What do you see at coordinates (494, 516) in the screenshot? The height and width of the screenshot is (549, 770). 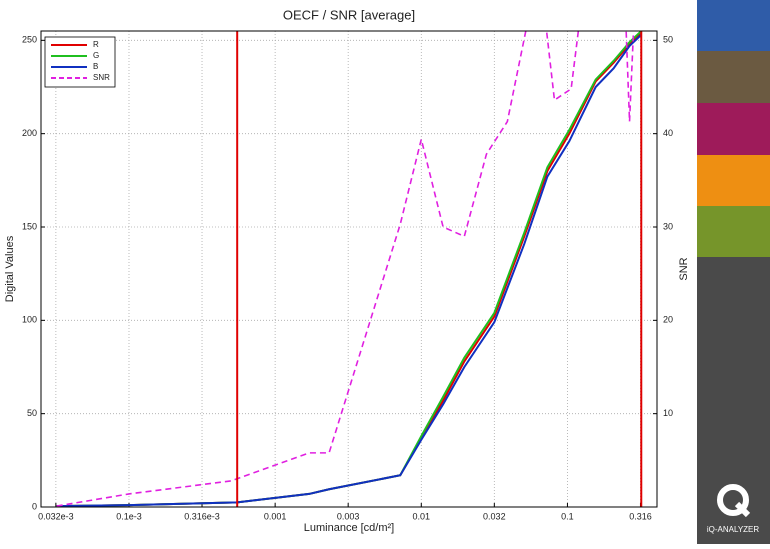 I see `x-tick-label: 0.032` at bounding box center [494, 516].